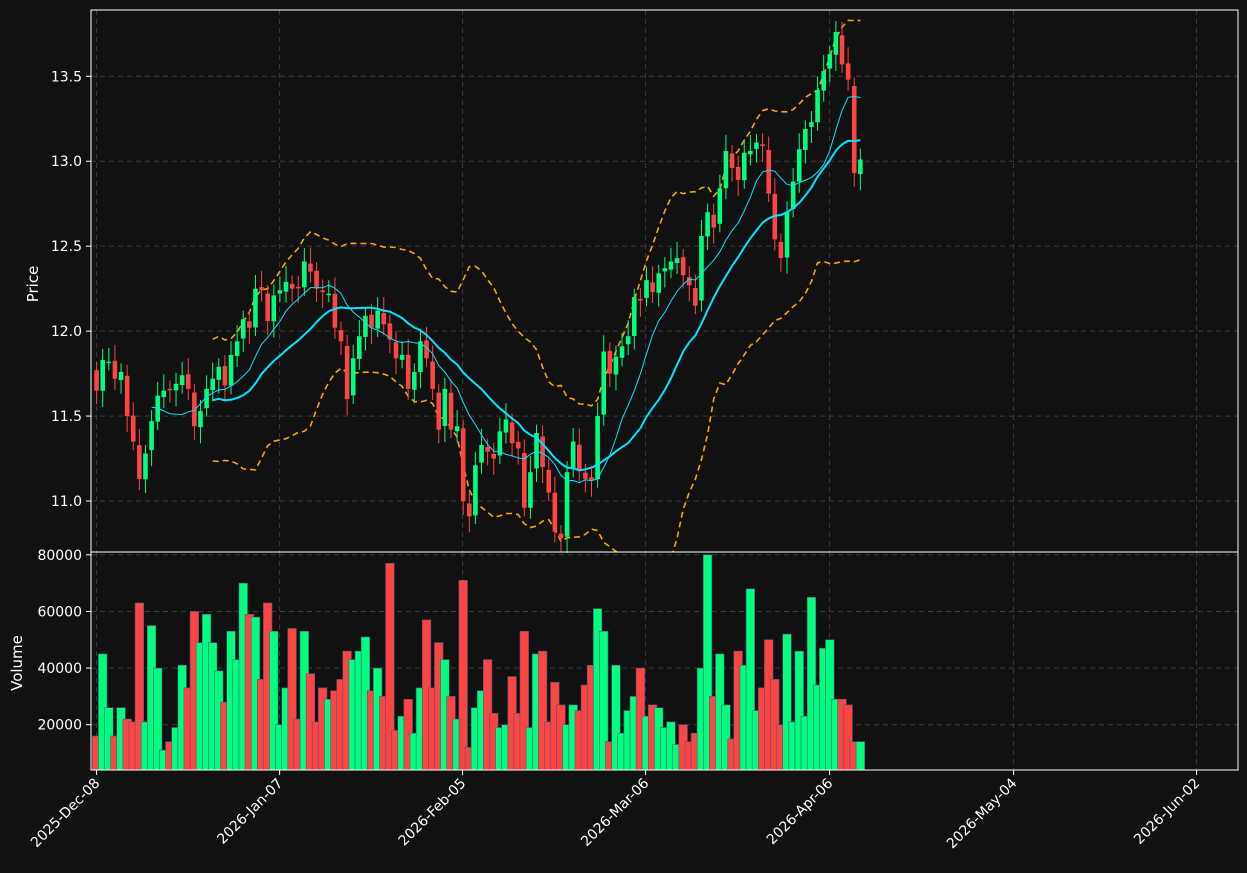  What do you see at coordinates (860, 756) in the screenshot?
I see `volume-bar` at bounding box center [860, 756].